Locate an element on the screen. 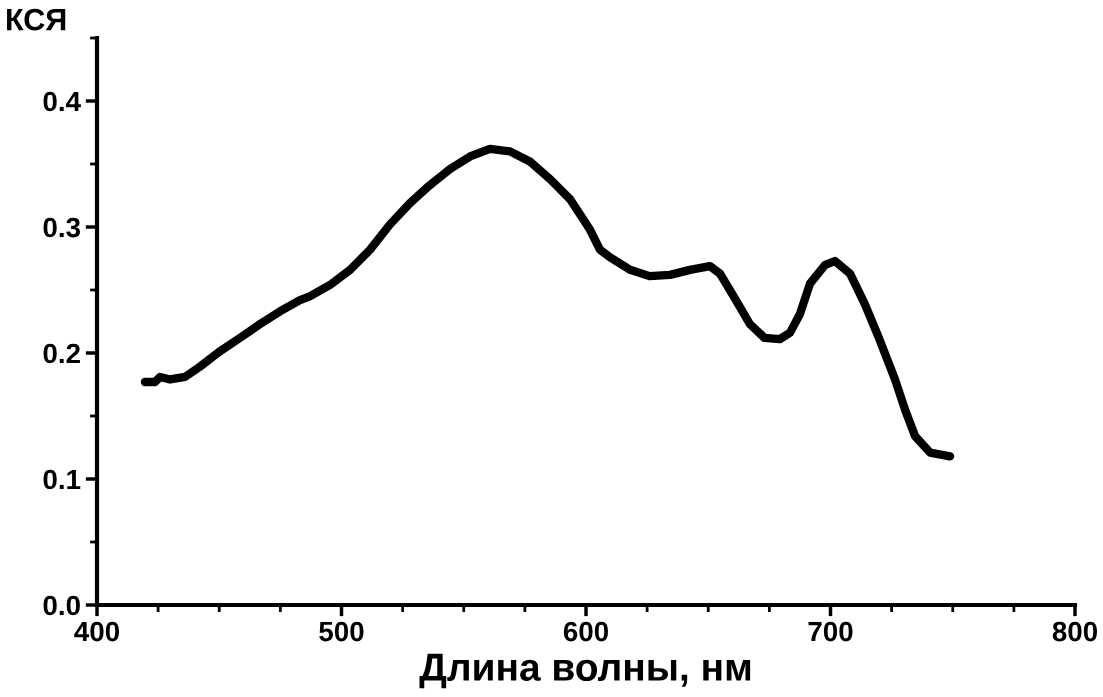 The height and width of the screenshot is (697, 1103). x-axis-title: Длина волны, нм is located at coordinates (585, 671).